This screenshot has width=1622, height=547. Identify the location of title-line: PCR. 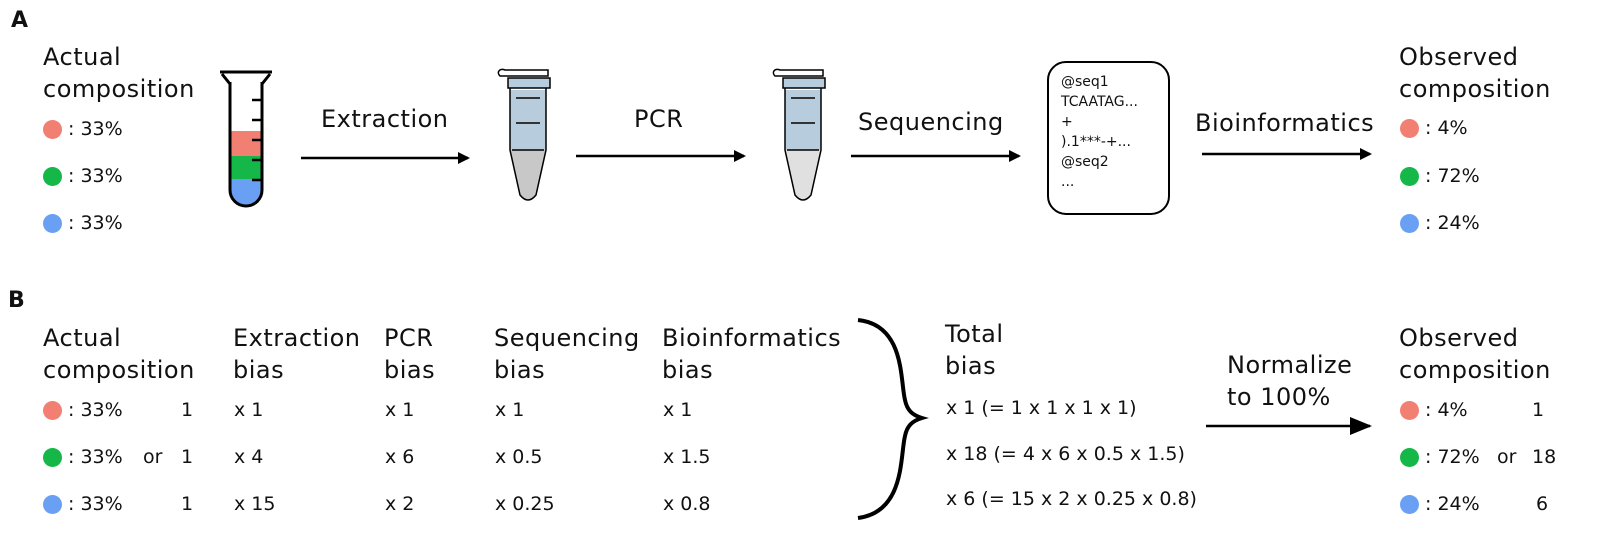
(409, 338).